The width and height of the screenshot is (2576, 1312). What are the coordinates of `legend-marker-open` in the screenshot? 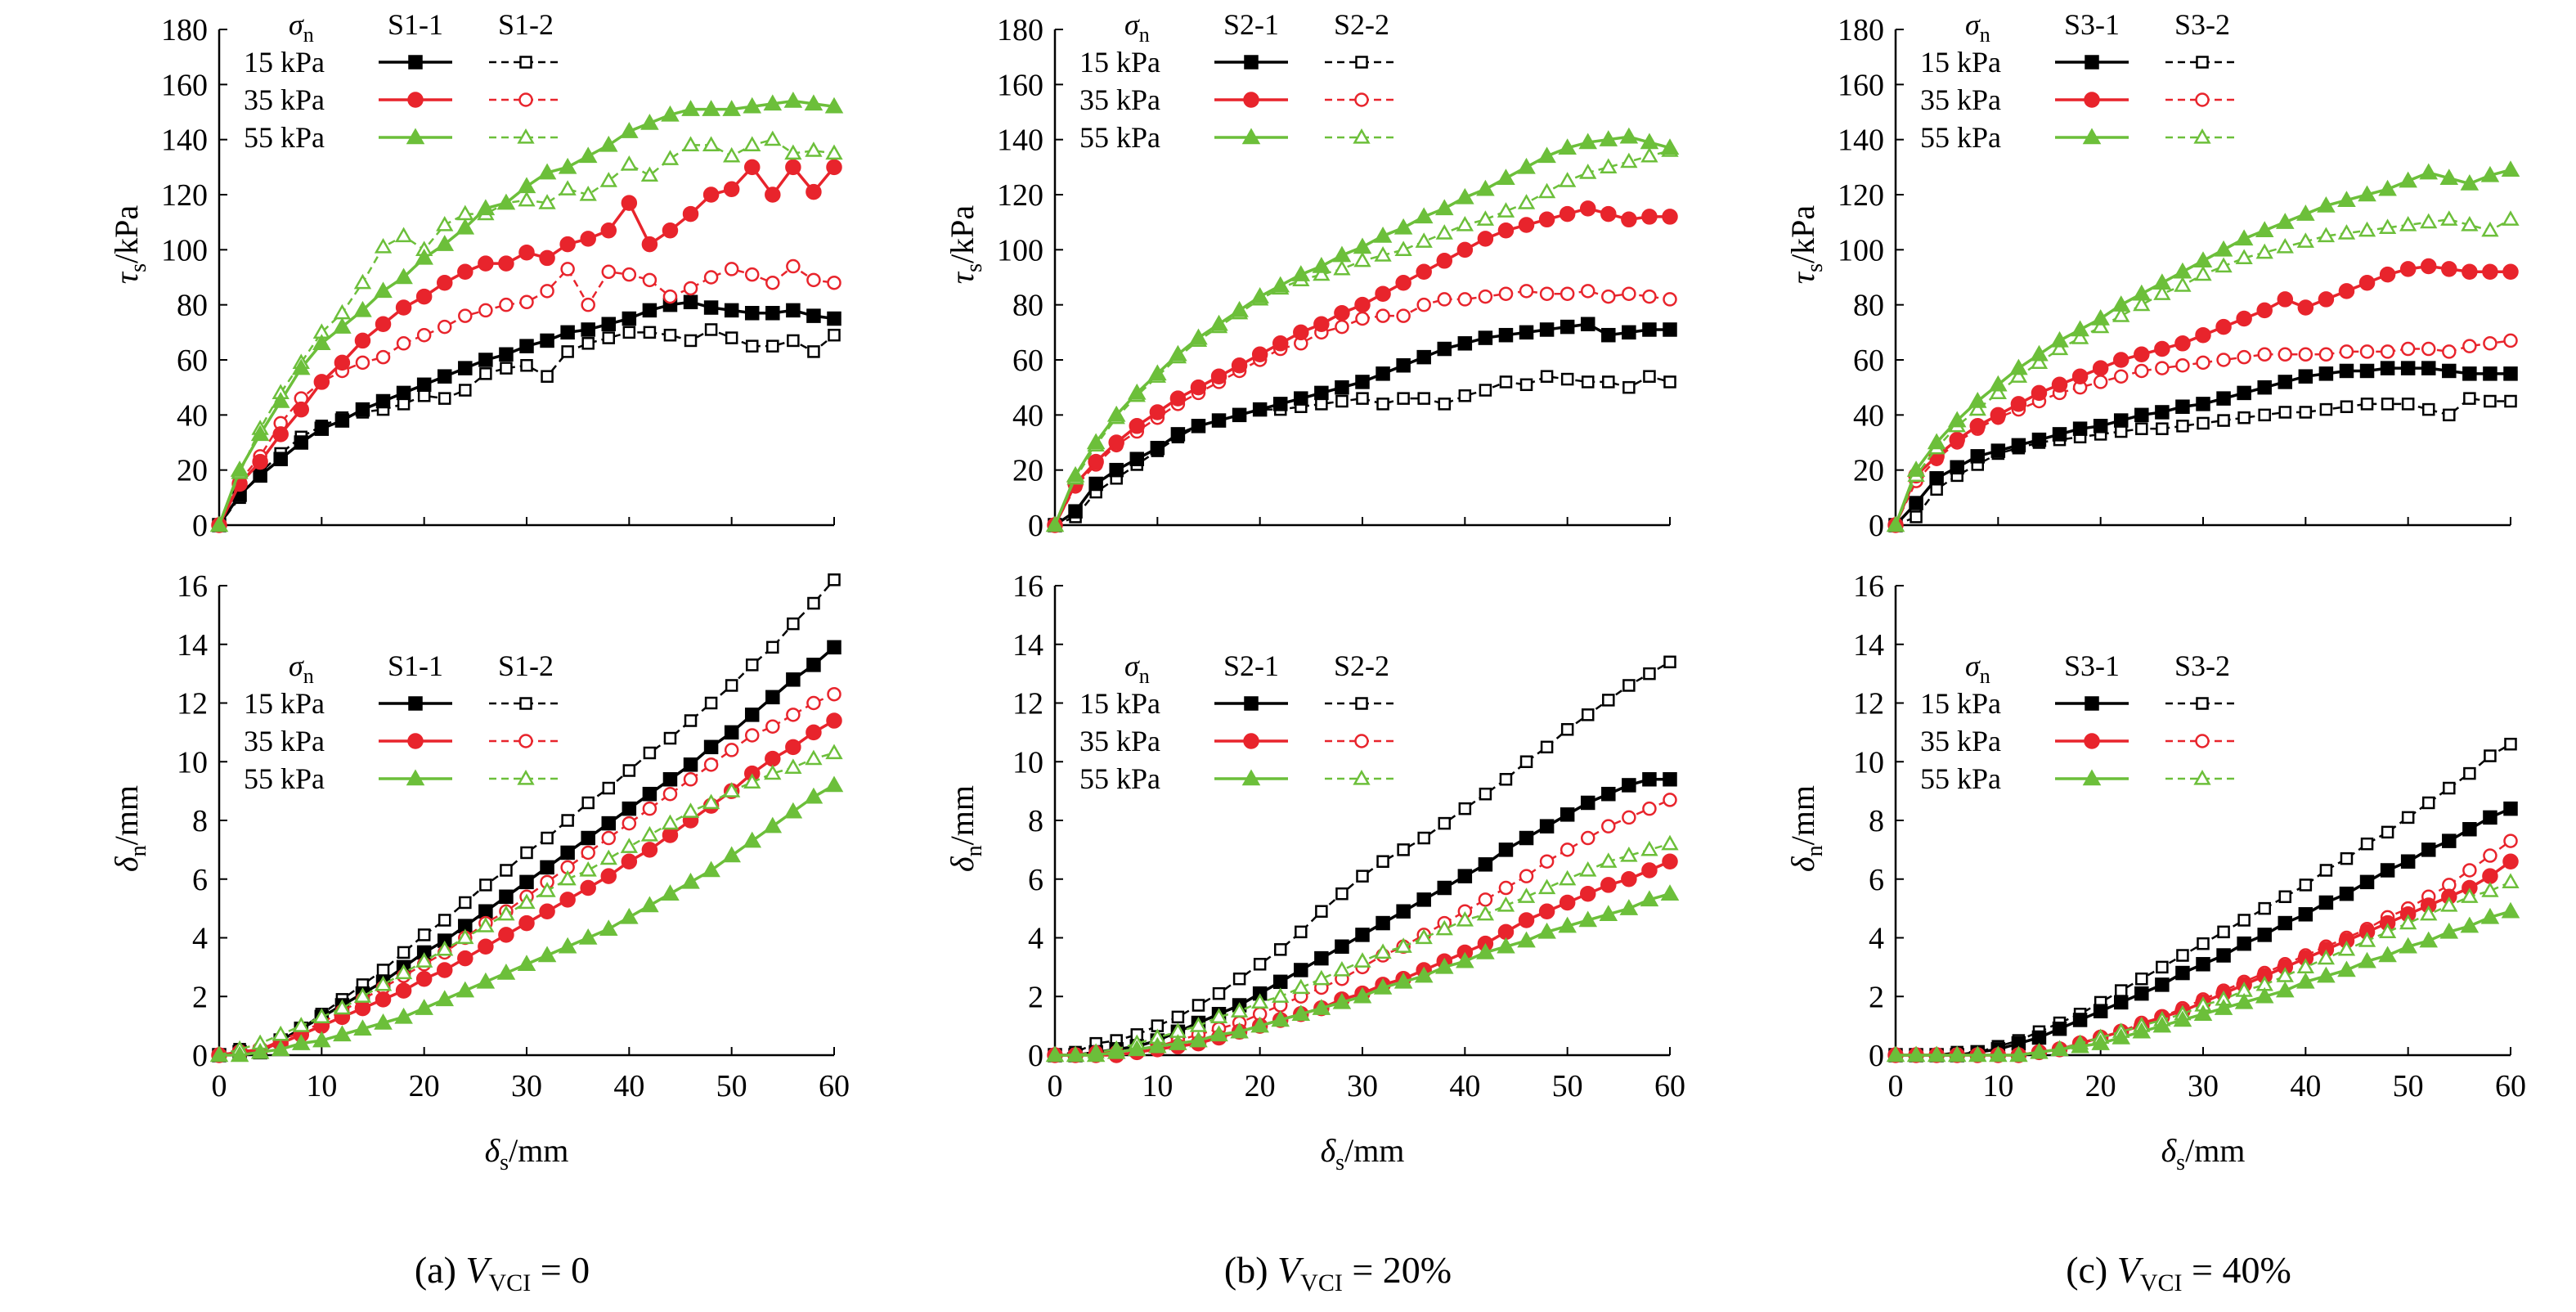 It's located at (2202, 100).